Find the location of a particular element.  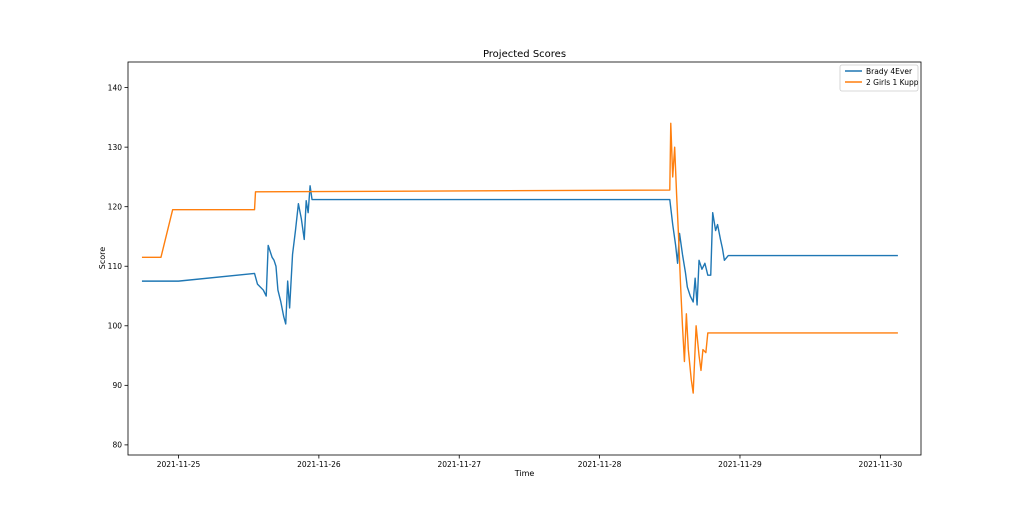

y-axis: 80 90 100 110 120 130 140 is located at coordinates (118, 266).